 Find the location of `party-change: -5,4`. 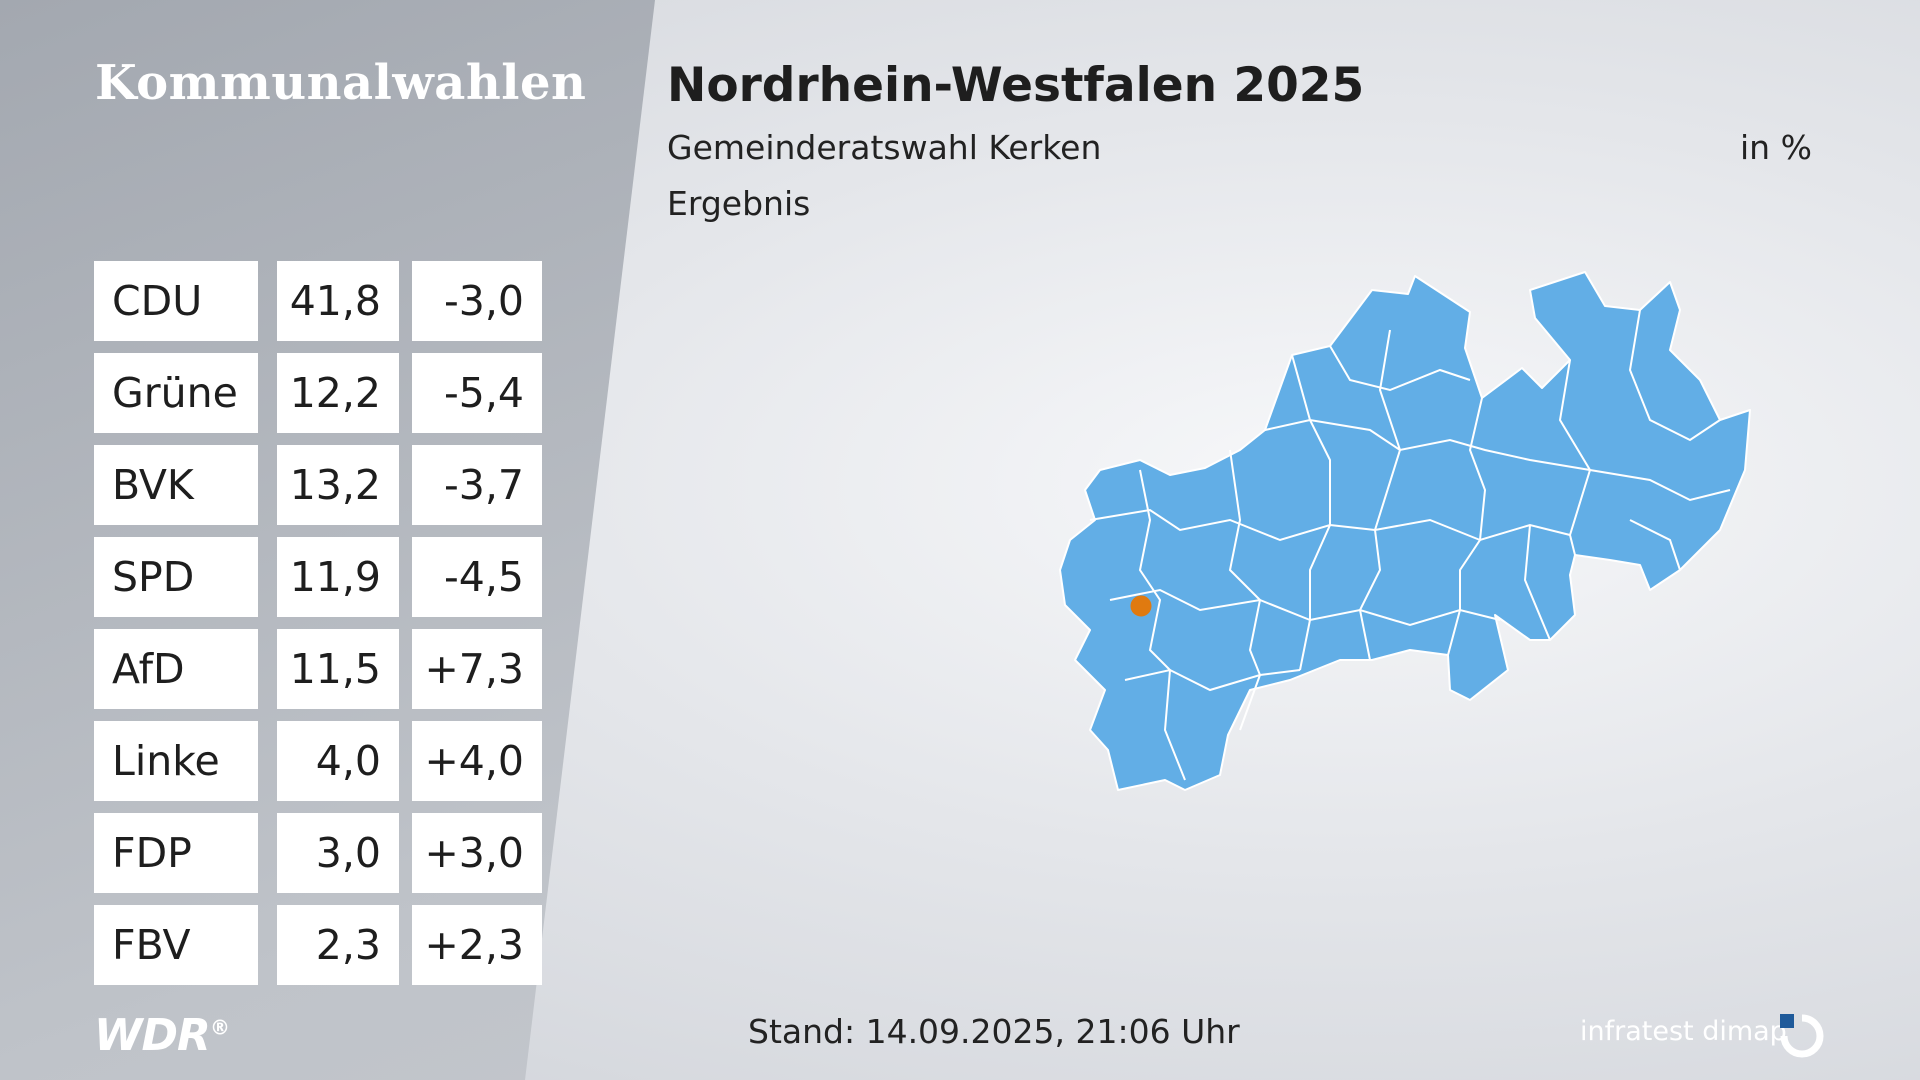

party-change: -5,4 is located at coordinates (477, 393).